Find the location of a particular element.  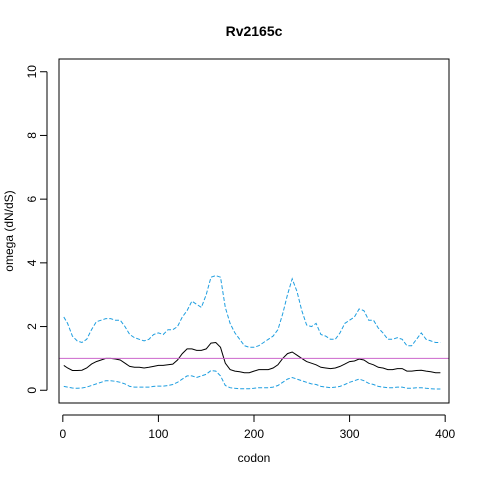

y-axis: 0 2 4 6 8 10 is located at coordinates (36, 229).